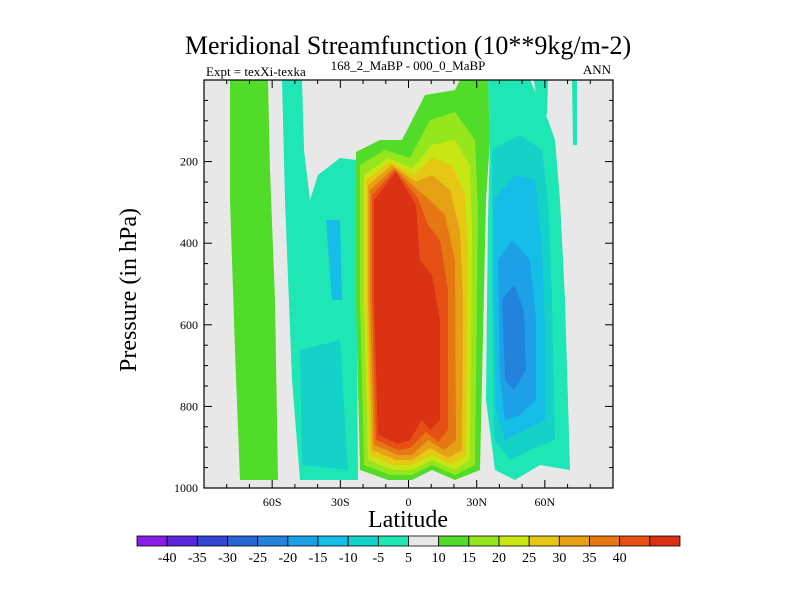  I want to click on colorbar-level-label: 25, so click(529, 558).